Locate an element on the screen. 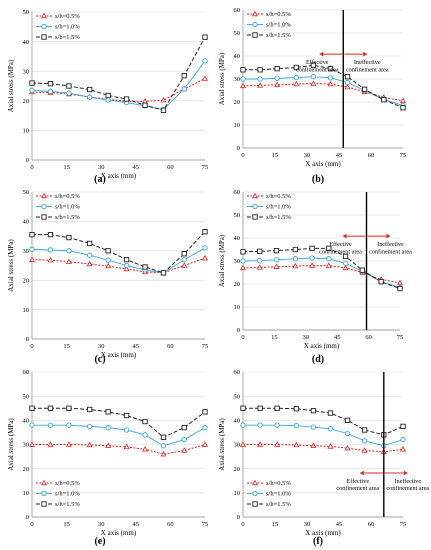 Image resolution: width=431 pixels, height=550 pixels. legend-label-s15: s/h=1.5% is located at coordinates (67, 504).